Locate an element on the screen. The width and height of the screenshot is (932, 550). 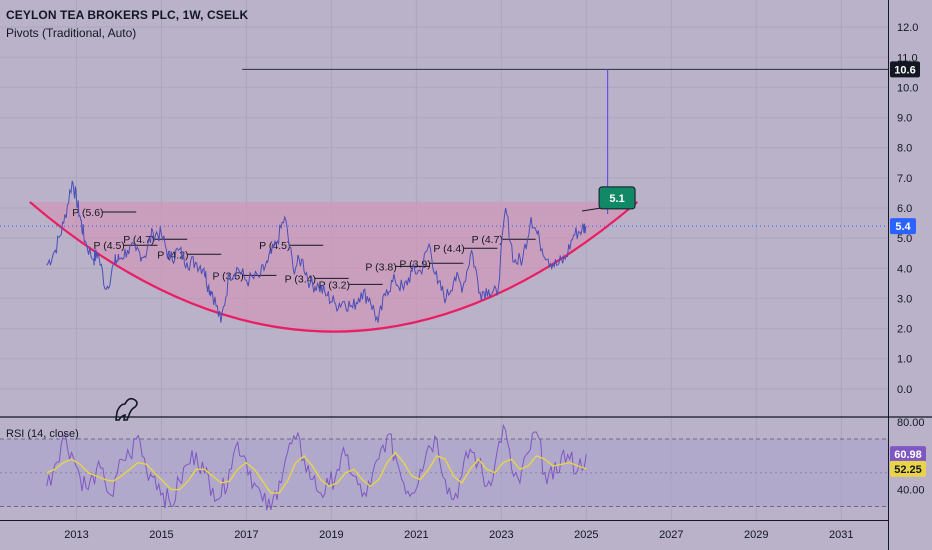
y-tick-label: 2.0 is located at coordinates (904, 330).